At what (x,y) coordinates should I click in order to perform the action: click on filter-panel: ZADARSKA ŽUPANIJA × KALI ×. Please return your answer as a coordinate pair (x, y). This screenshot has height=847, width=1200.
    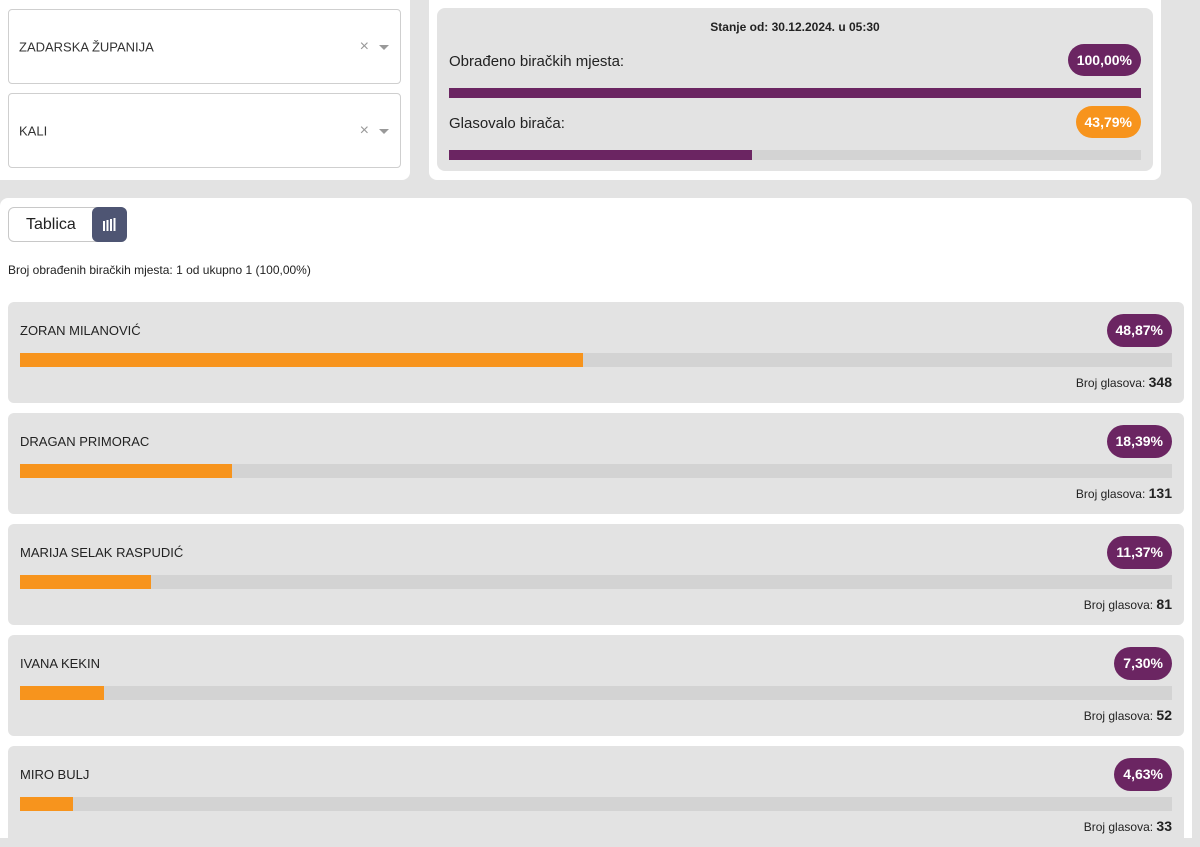
    Looking at the image, I should click on (205, 90).